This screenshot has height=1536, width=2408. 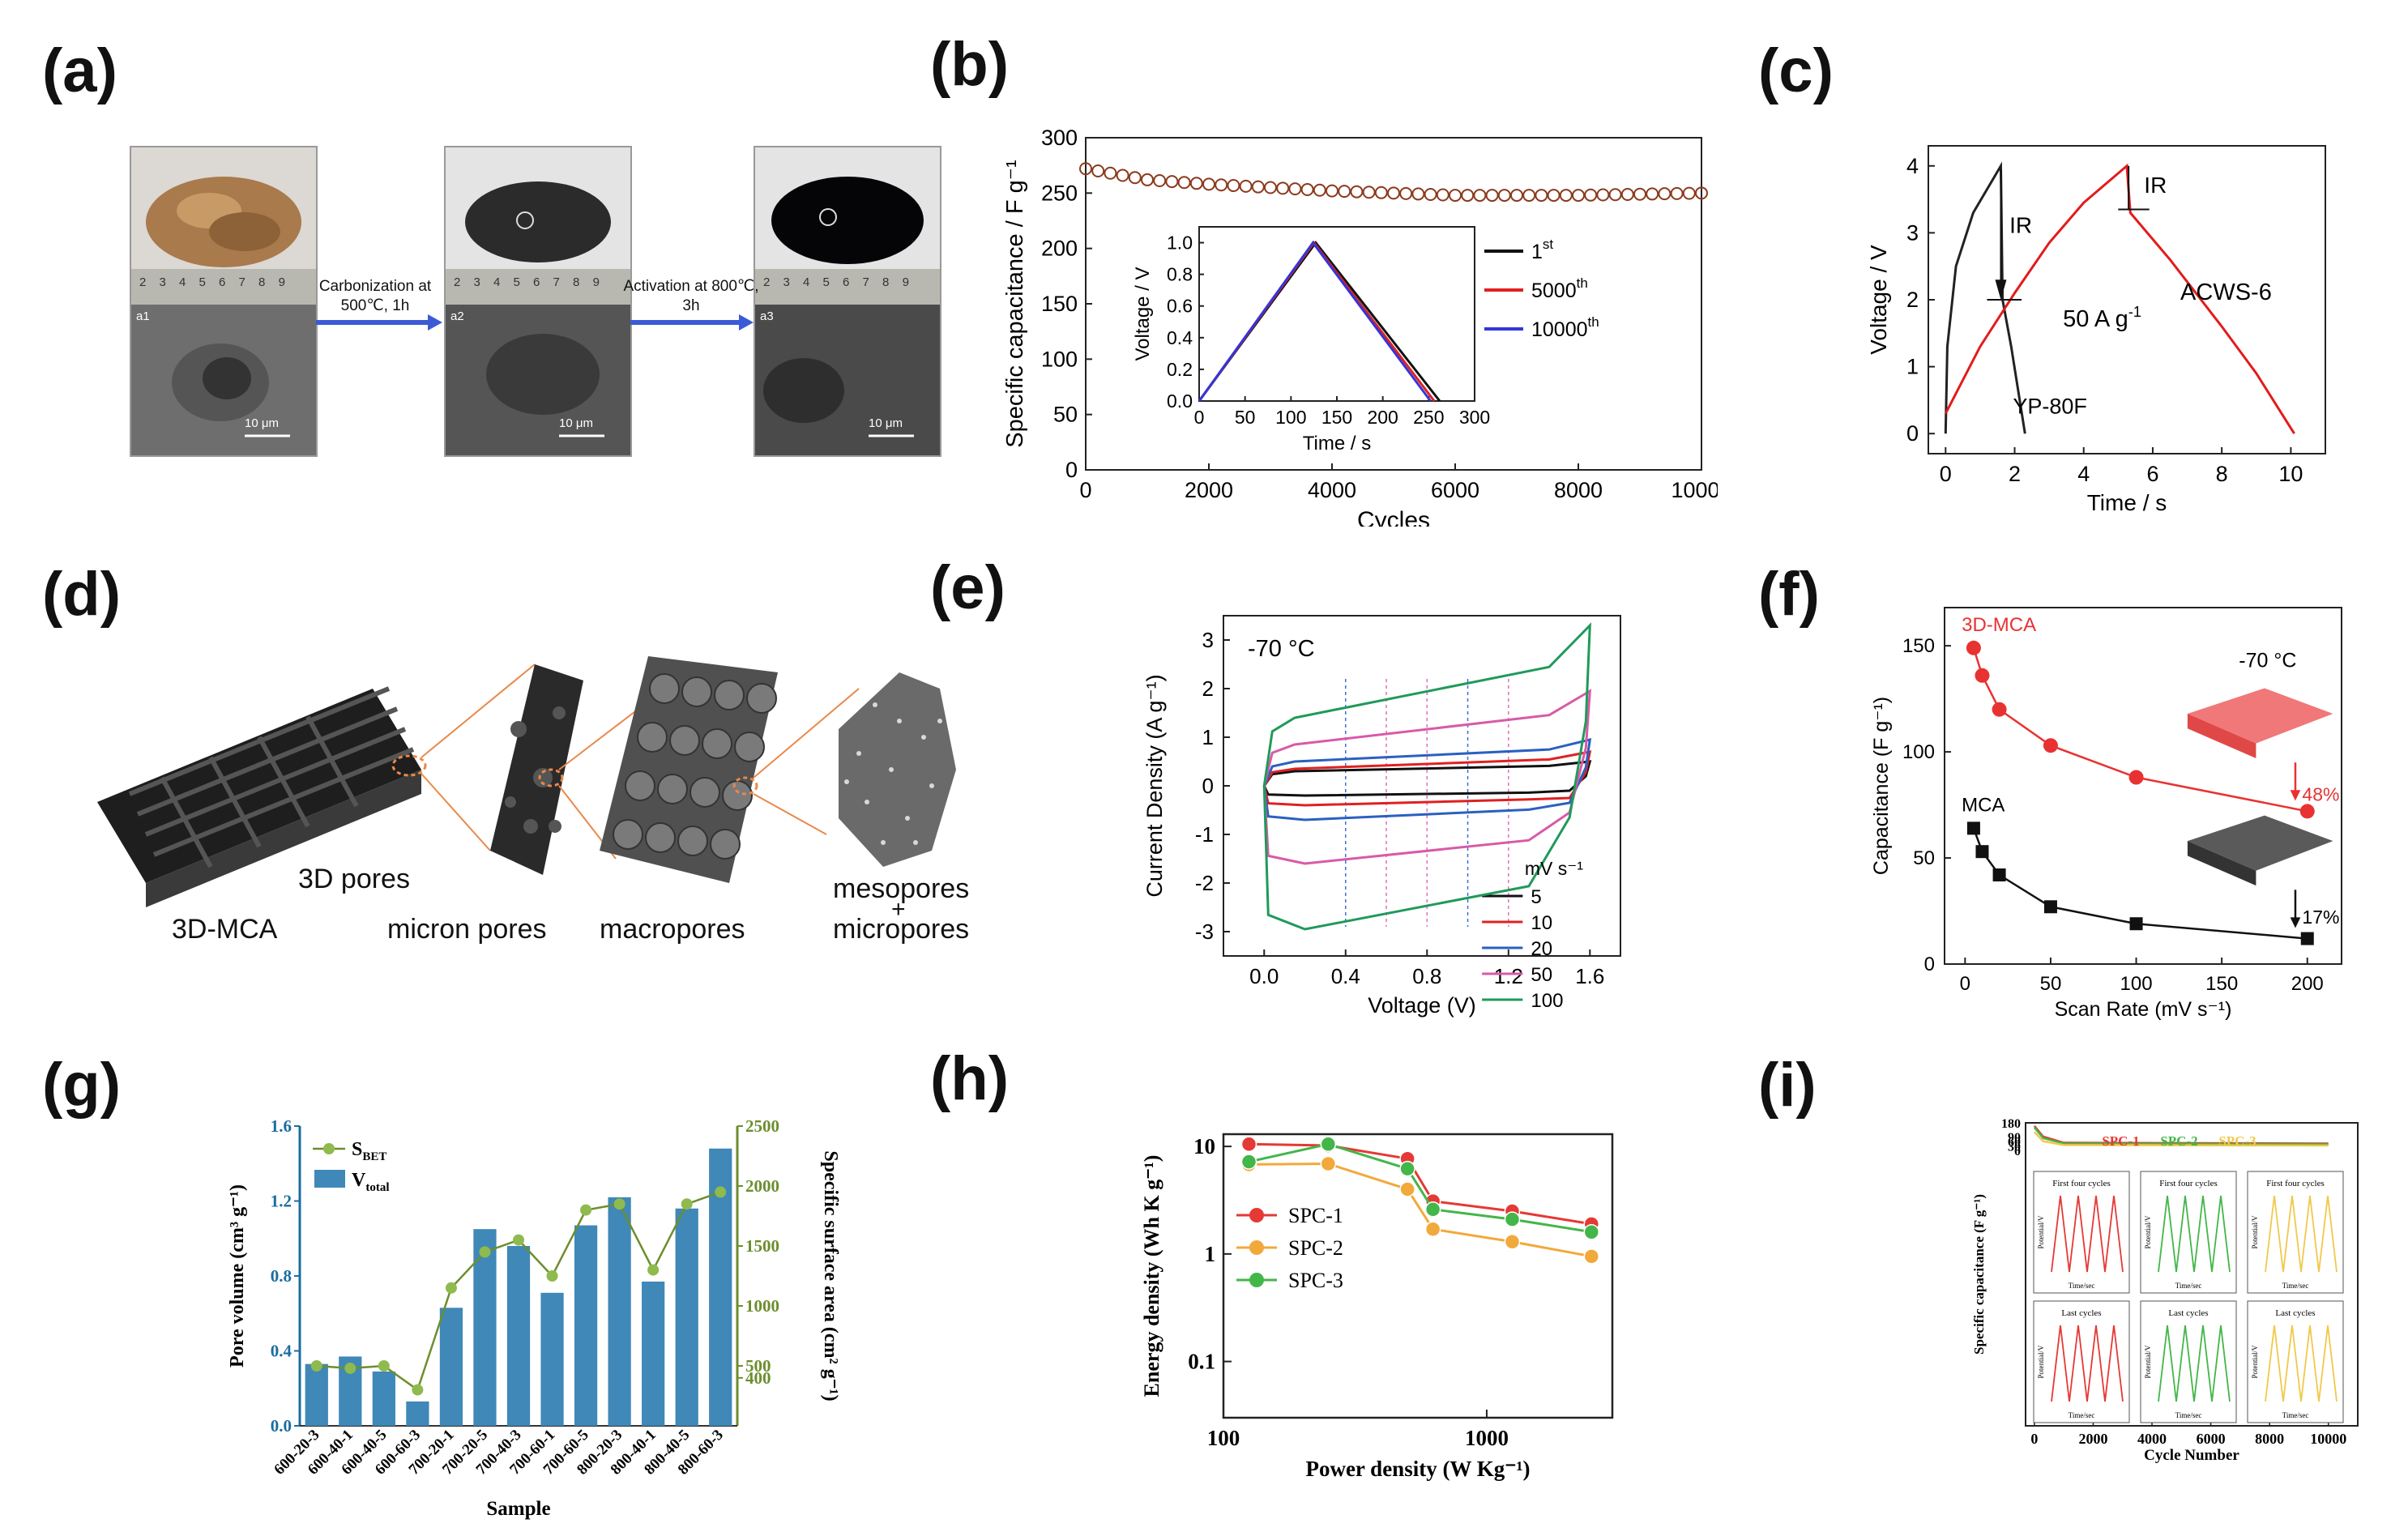 What do you see at coordinates (1332, 490) in the screenshot?
I see `x-tick-label: 4000` at bounding box center [1332, 490].